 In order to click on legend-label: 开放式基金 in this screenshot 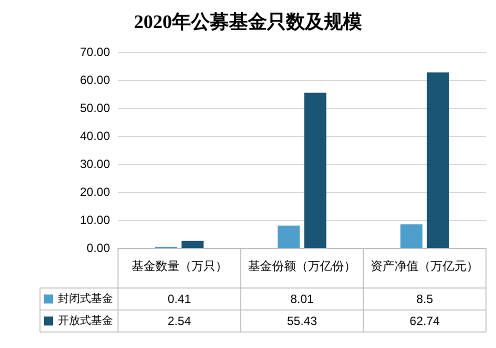, I will do `click(85, 320)`.